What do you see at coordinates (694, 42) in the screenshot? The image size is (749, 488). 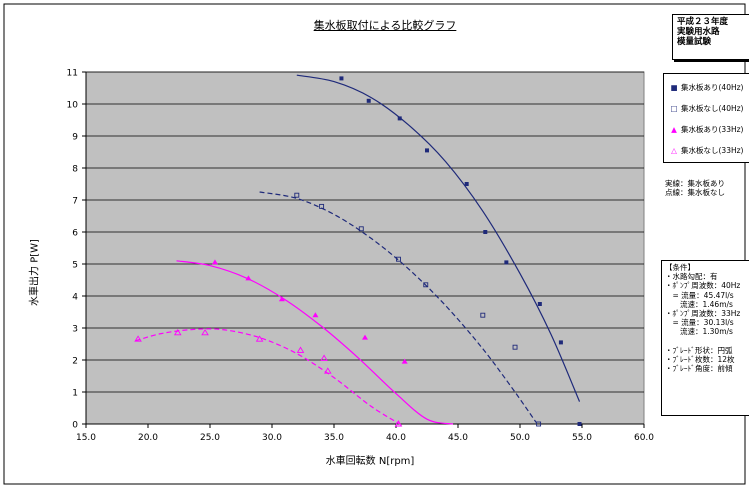 I see `header-line: 模量試験` at bounding box center [694, 42].